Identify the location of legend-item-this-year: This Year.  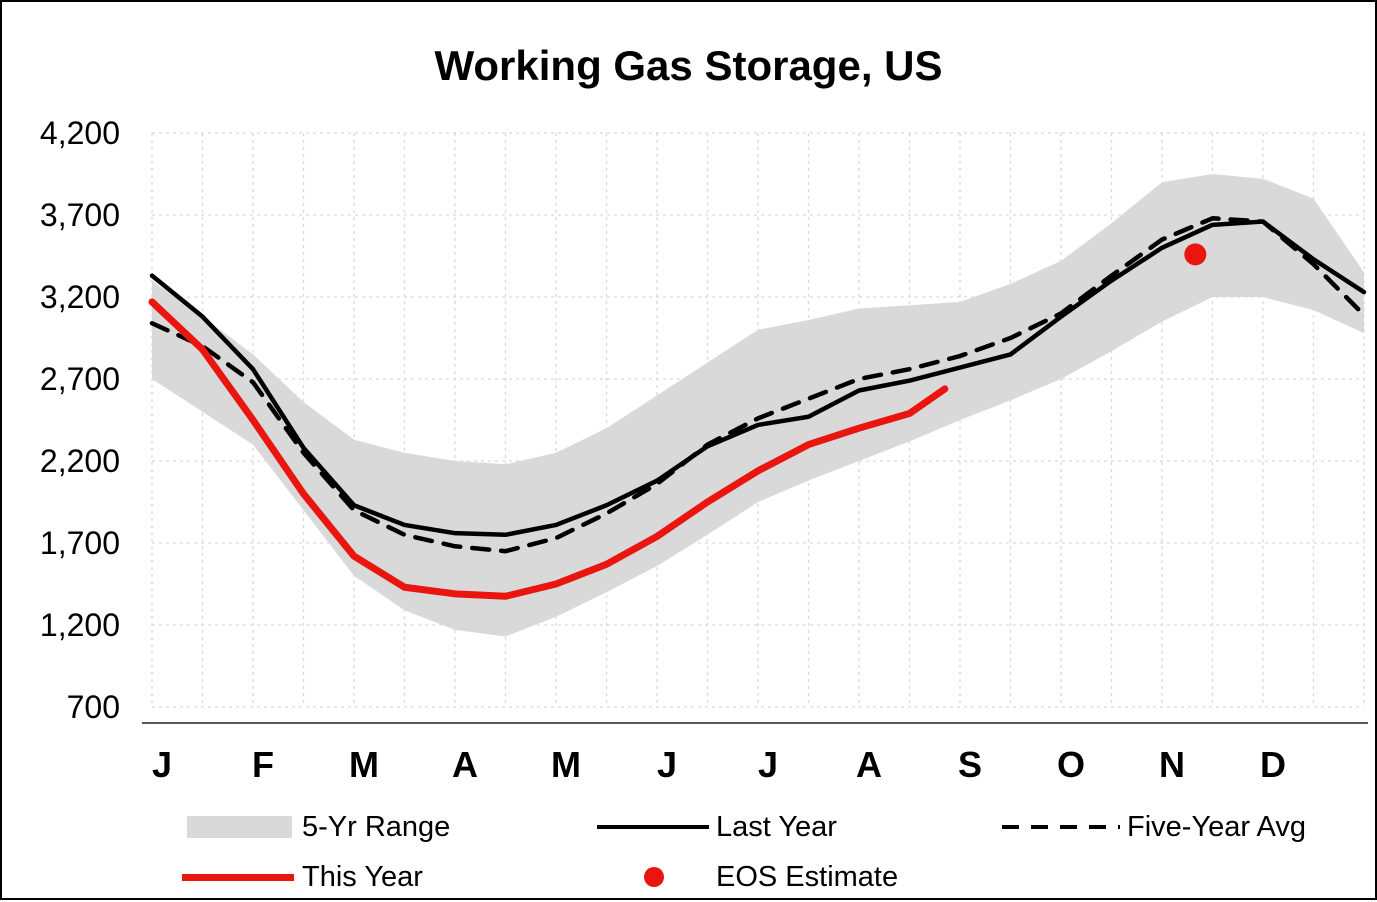
(302, 877).